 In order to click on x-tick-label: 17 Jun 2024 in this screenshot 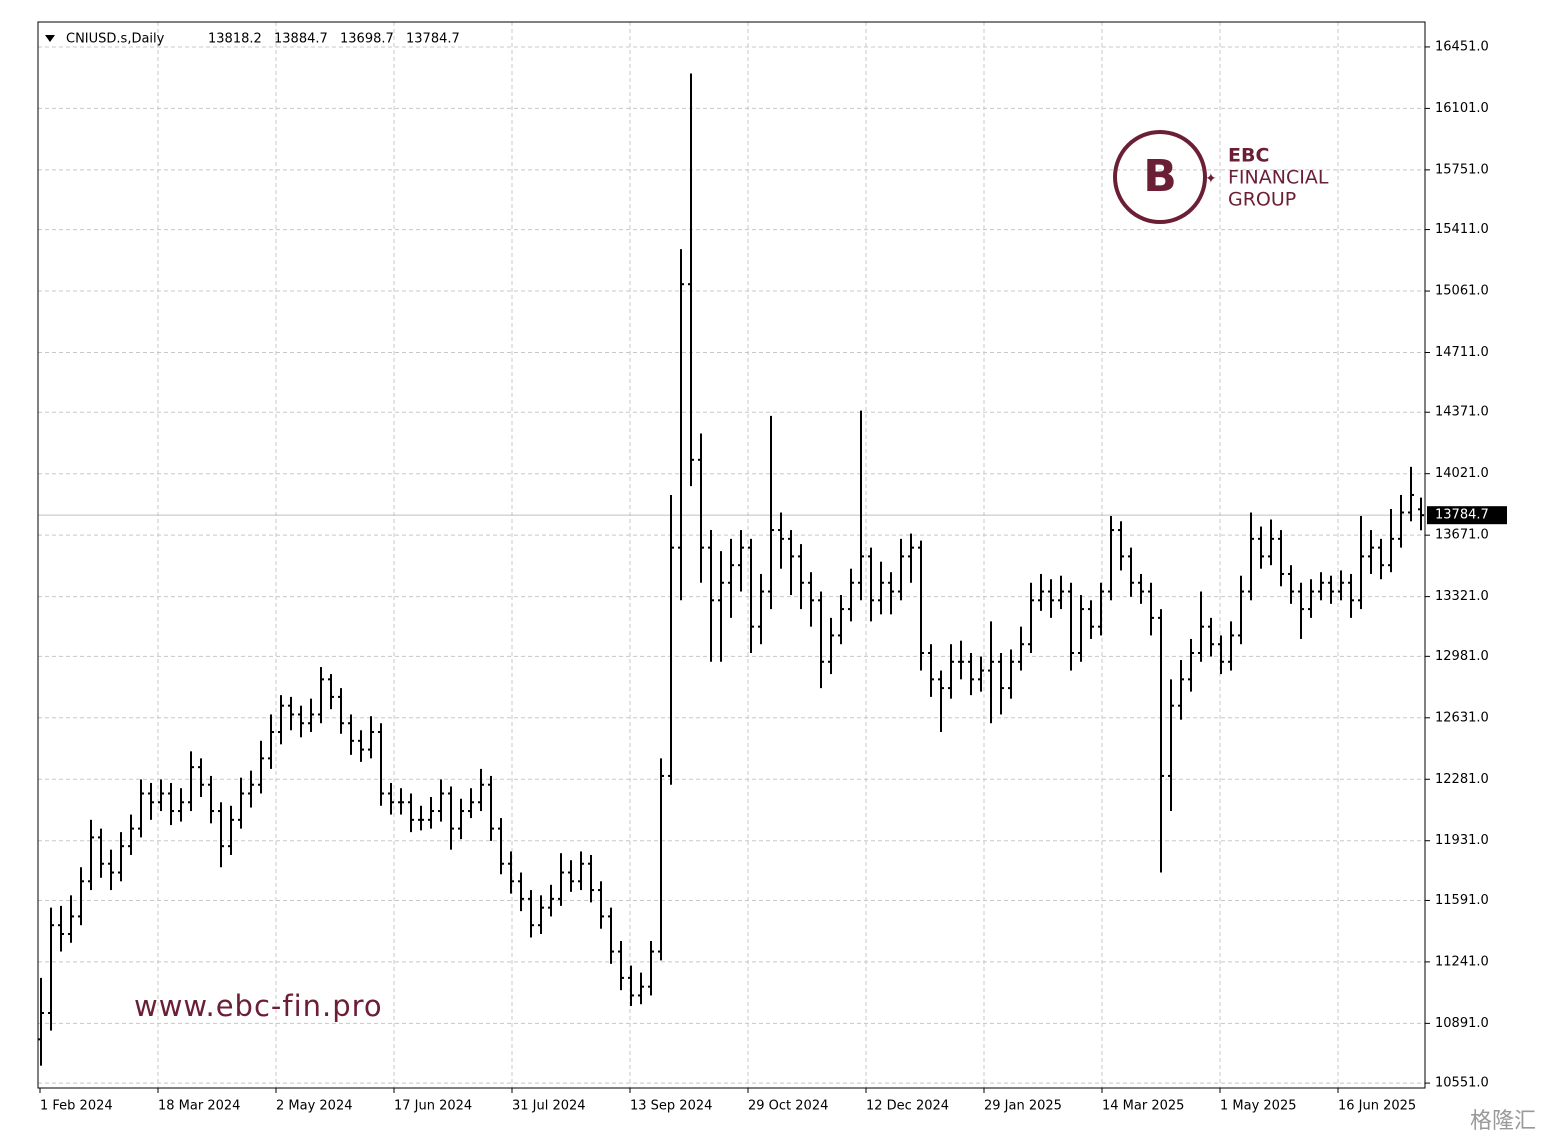, I will do `click(433, 1106)`.